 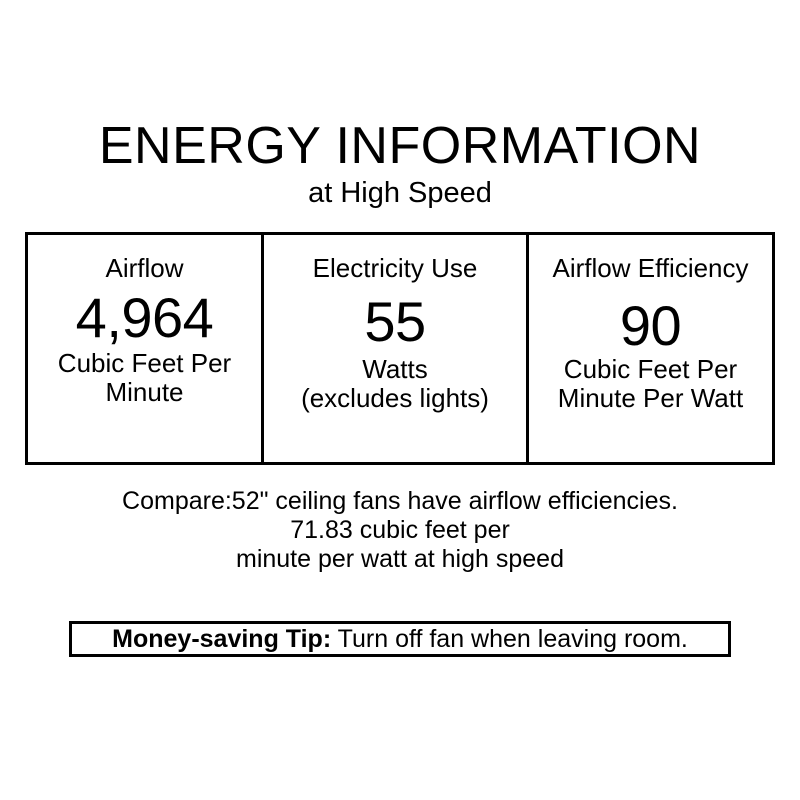 I want to click on page-subtitle: at High Speed, so click(x=400, y=193).